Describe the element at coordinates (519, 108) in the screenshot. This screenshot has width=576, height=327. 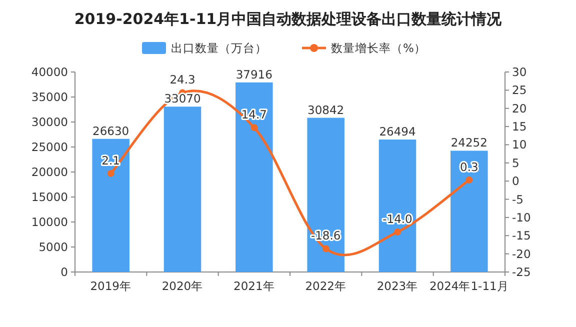
I see `y2-tick-label: 20` at that location.